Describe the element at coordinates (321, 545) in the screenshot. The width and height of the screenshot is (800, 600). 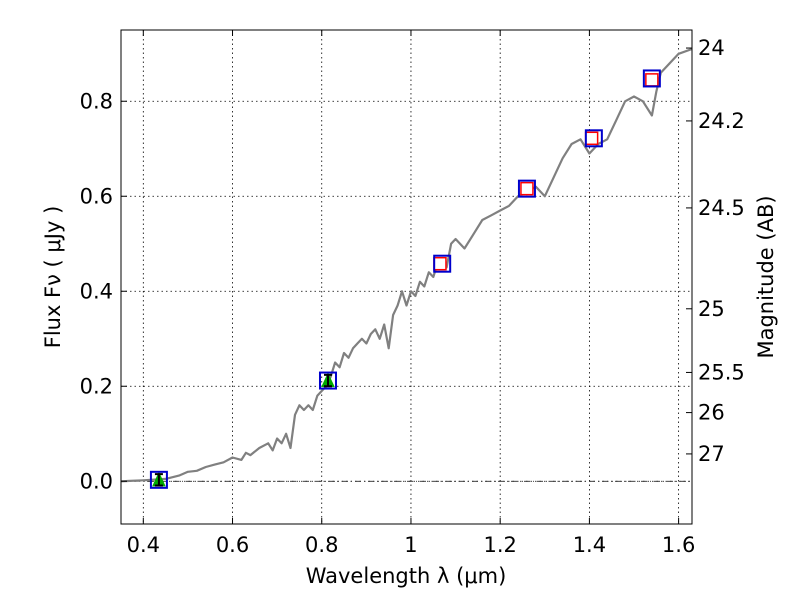
I see `x-tick-label: 0.8` at that location.